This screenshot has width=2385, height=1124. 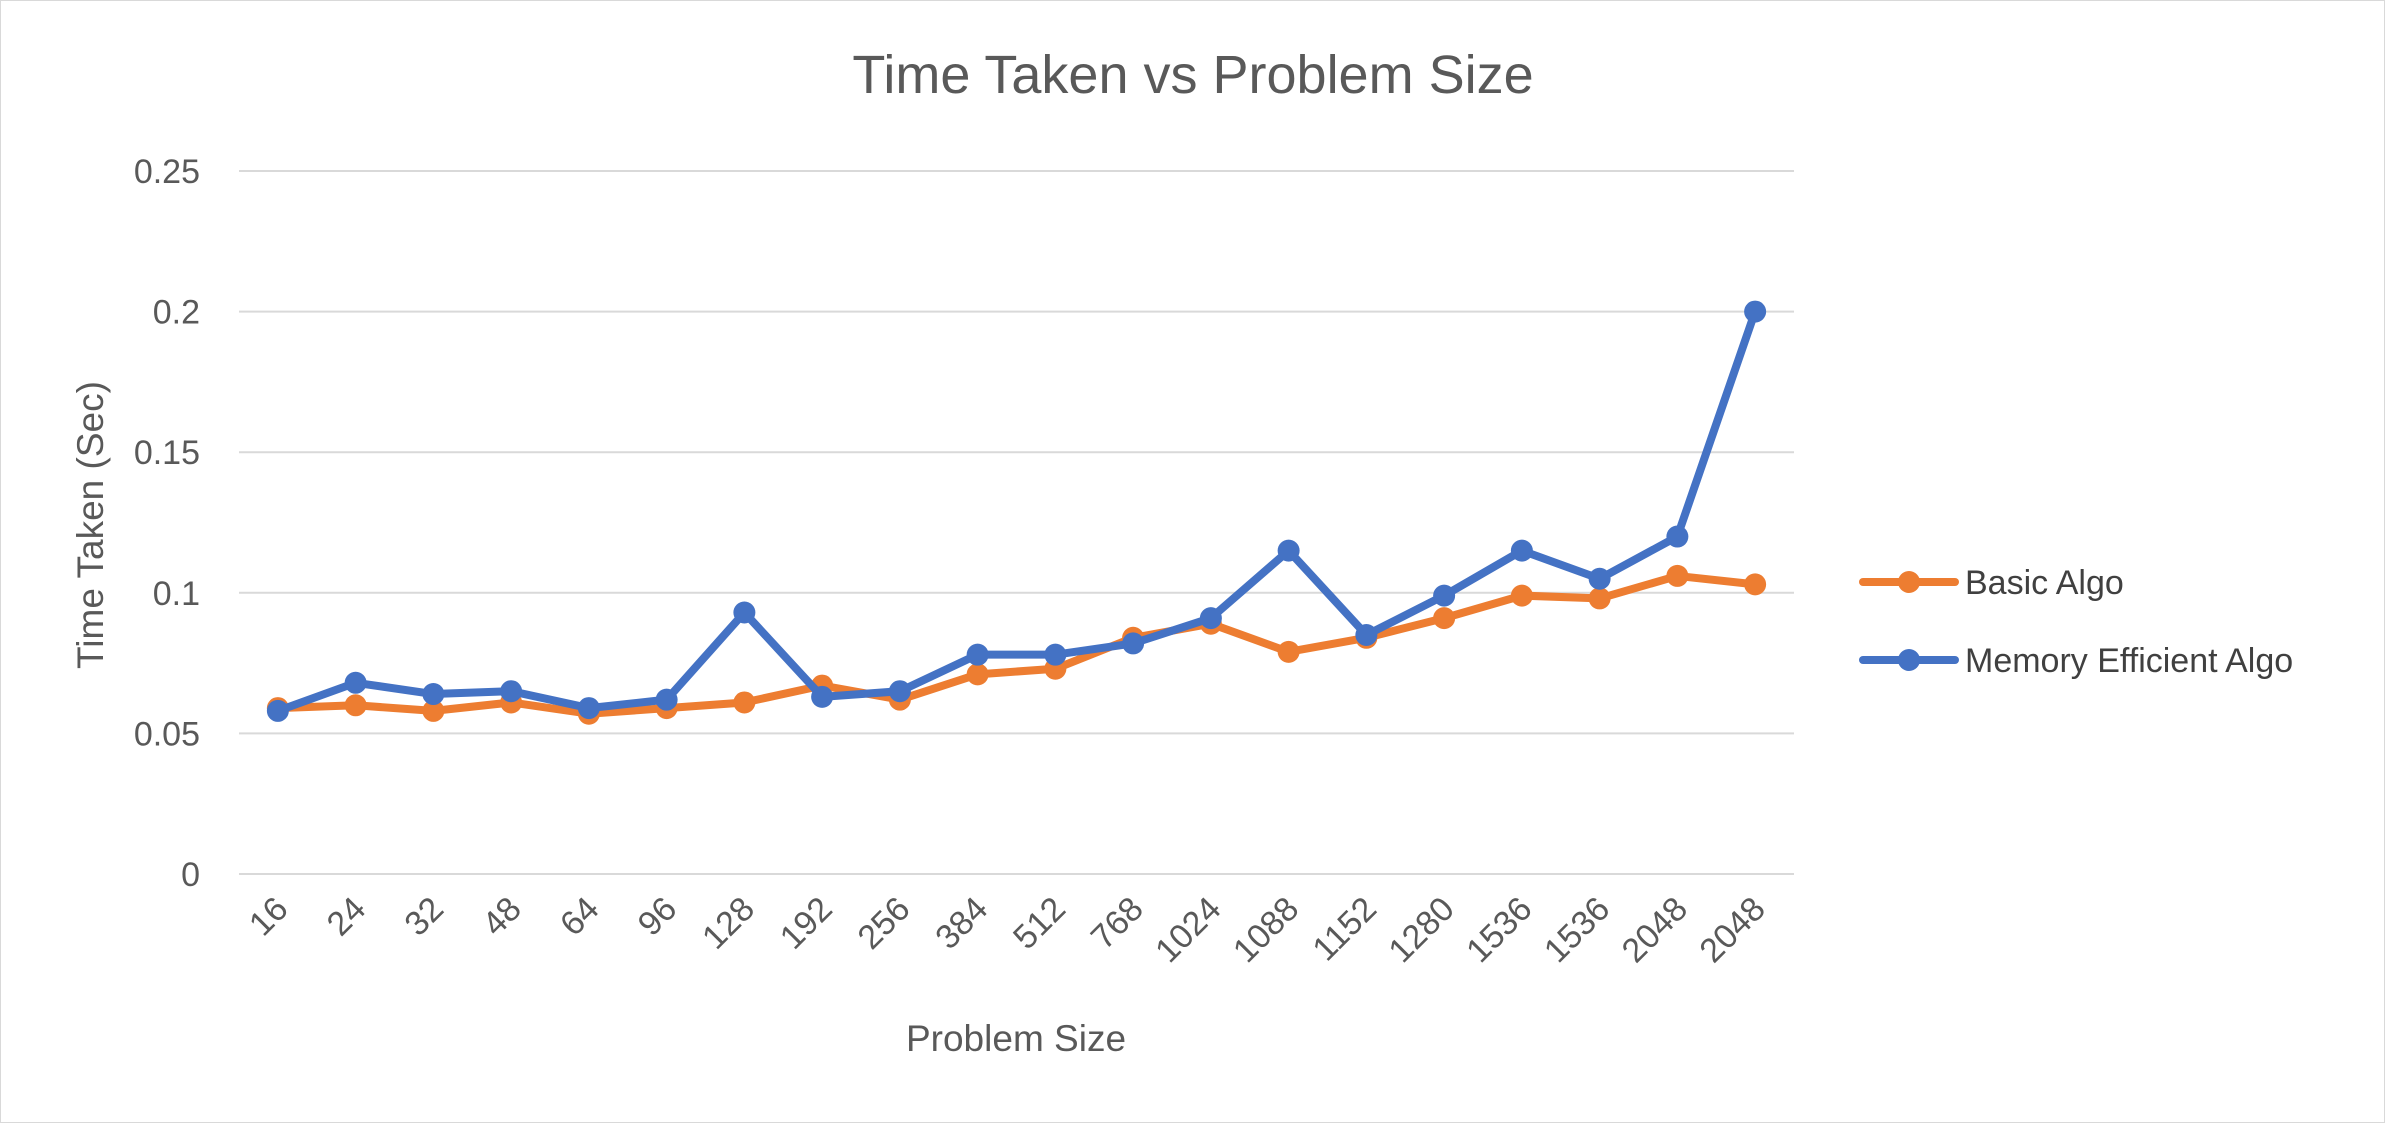 What do you see at coordinates (806, 923) in the screenshot?
I see `x-tick-label: 192` at bounding box center [806, 923].